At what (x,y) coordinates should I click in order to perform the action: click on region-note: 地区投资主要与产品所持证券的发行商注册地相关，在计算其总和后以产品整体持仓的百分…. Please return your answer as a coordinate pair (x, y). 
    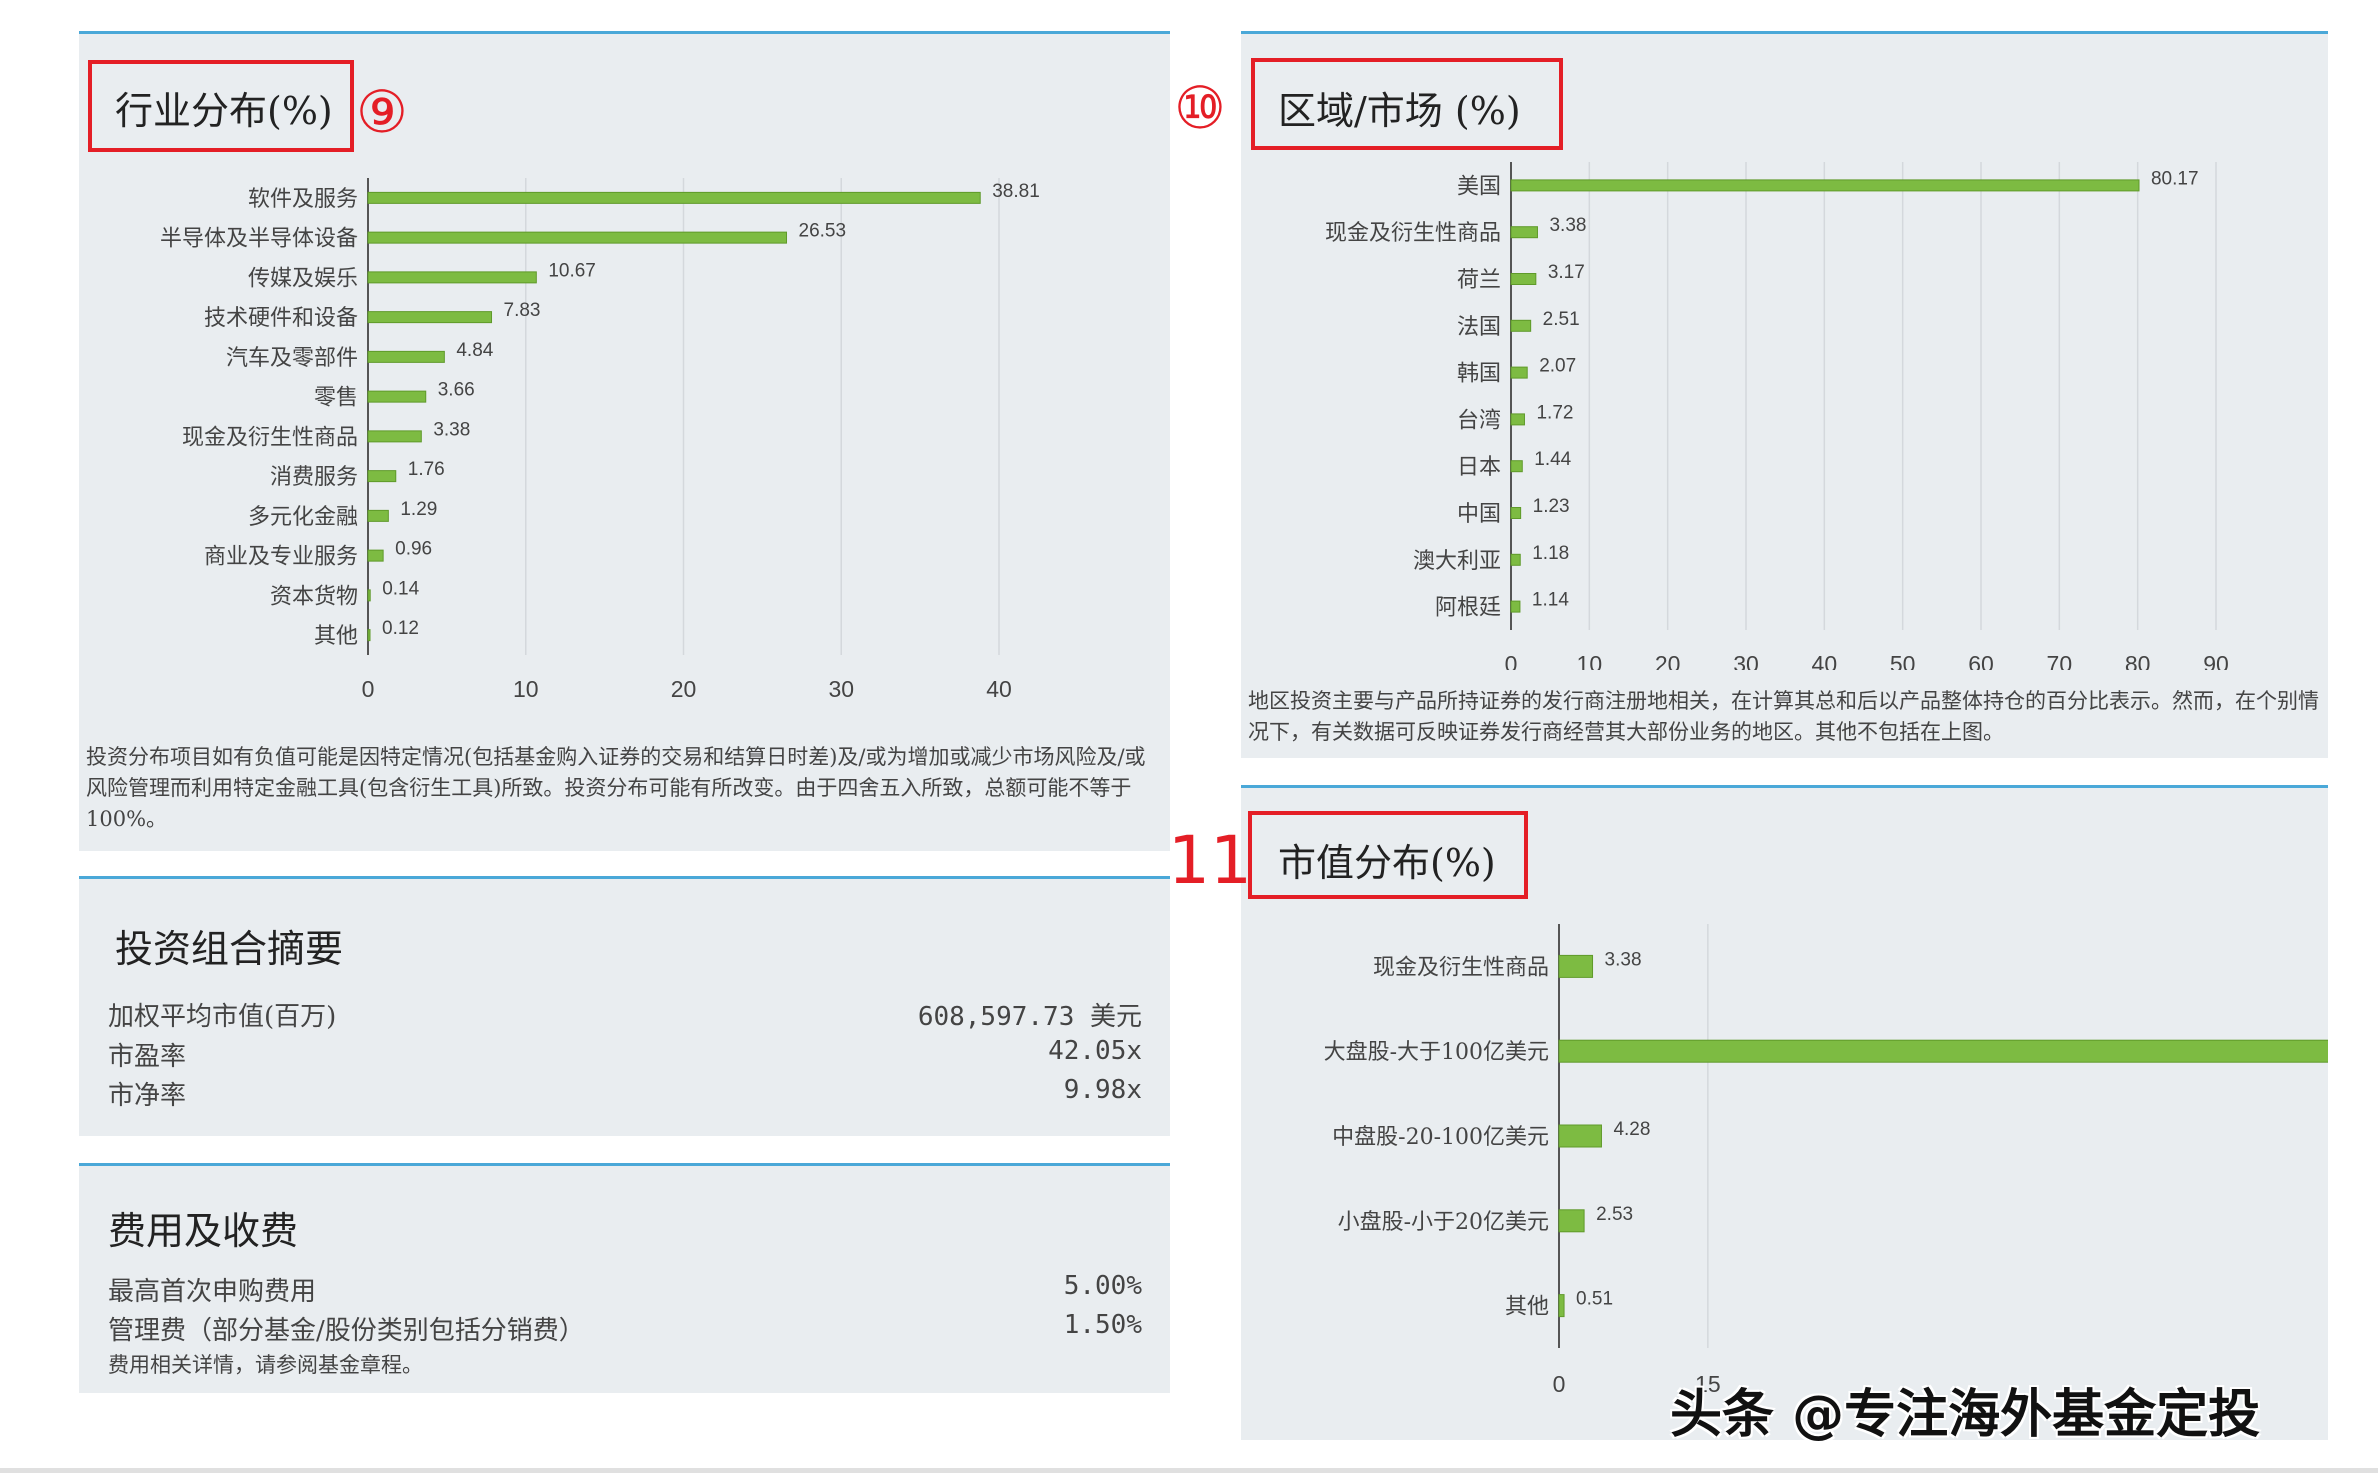
    Looking at the image, I should click on (1783, 716).